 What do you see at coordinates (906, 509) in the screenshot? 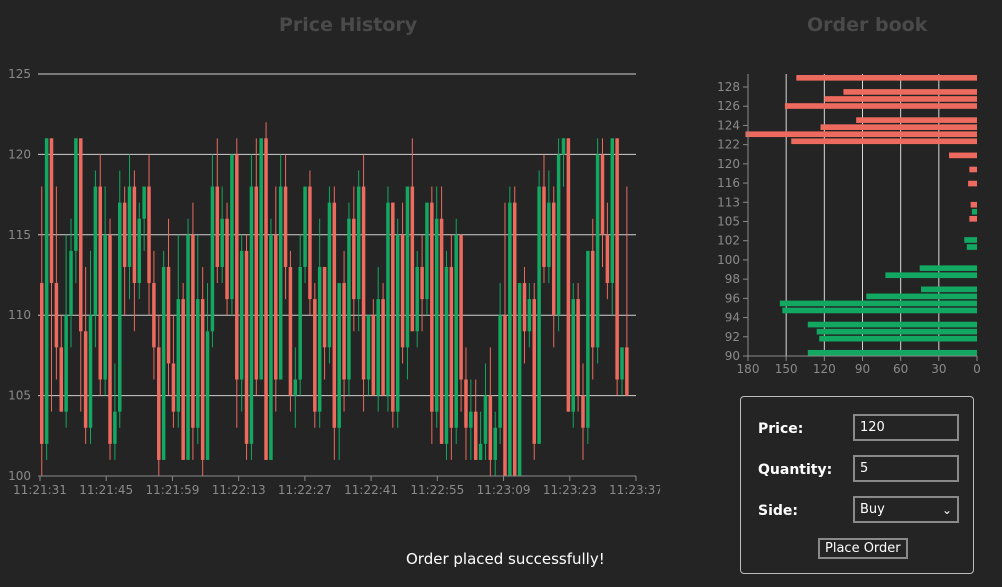
I see `side-select: Buy ⌄` at bounding box center [906, 509].